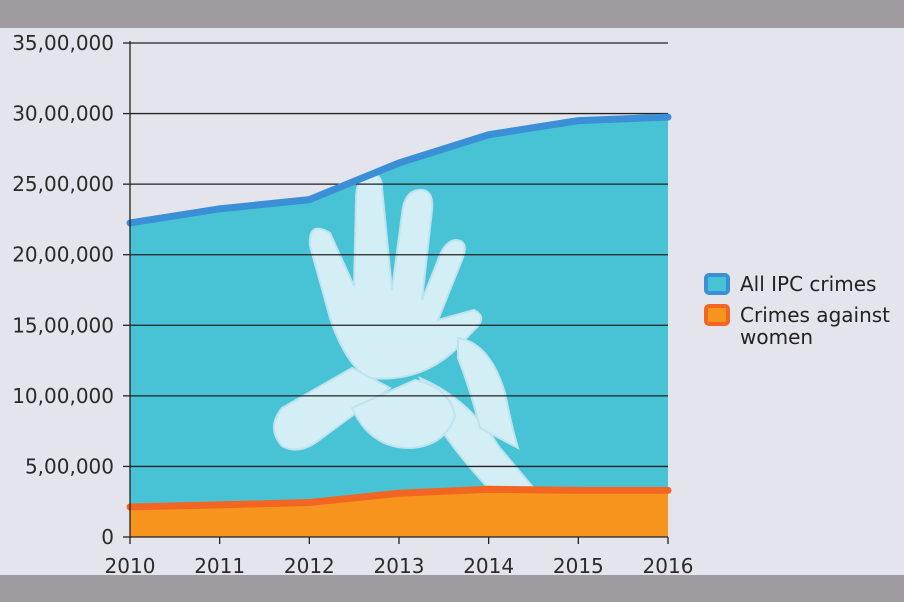 This screenshot has height=602, width=904. Describe the element at coordinates (63, 184) in the screenshot. I see `y-tick-label: 25,00,000` at that location.